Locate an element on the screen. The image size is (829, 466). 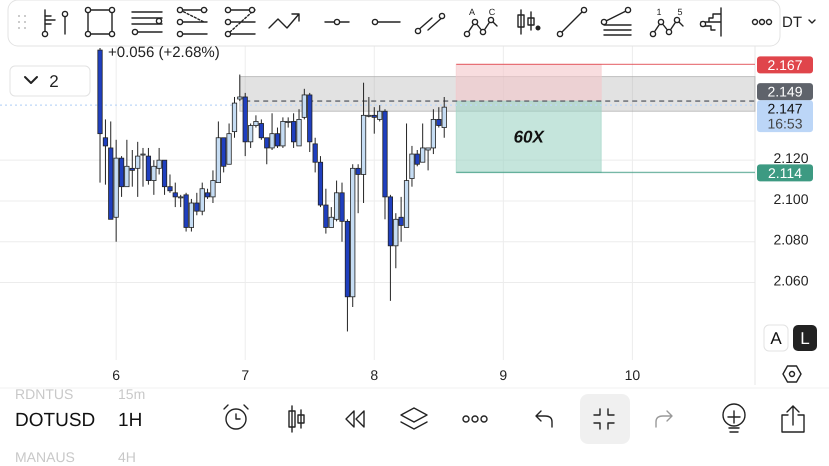
ref-line-label: 2.149 is located at coordinates (785, 92).